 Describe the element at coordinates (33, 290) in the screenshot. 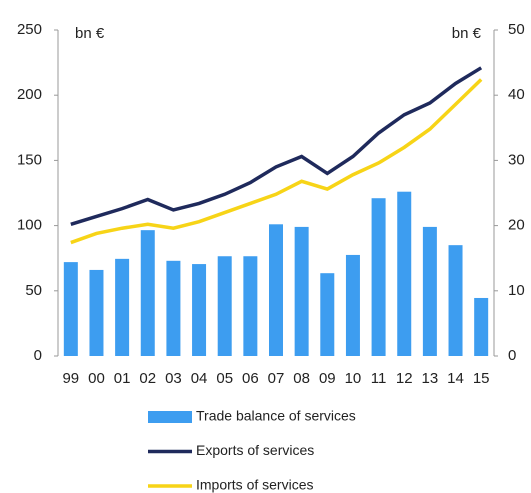

I see `y-tick-label: 50` at that location.